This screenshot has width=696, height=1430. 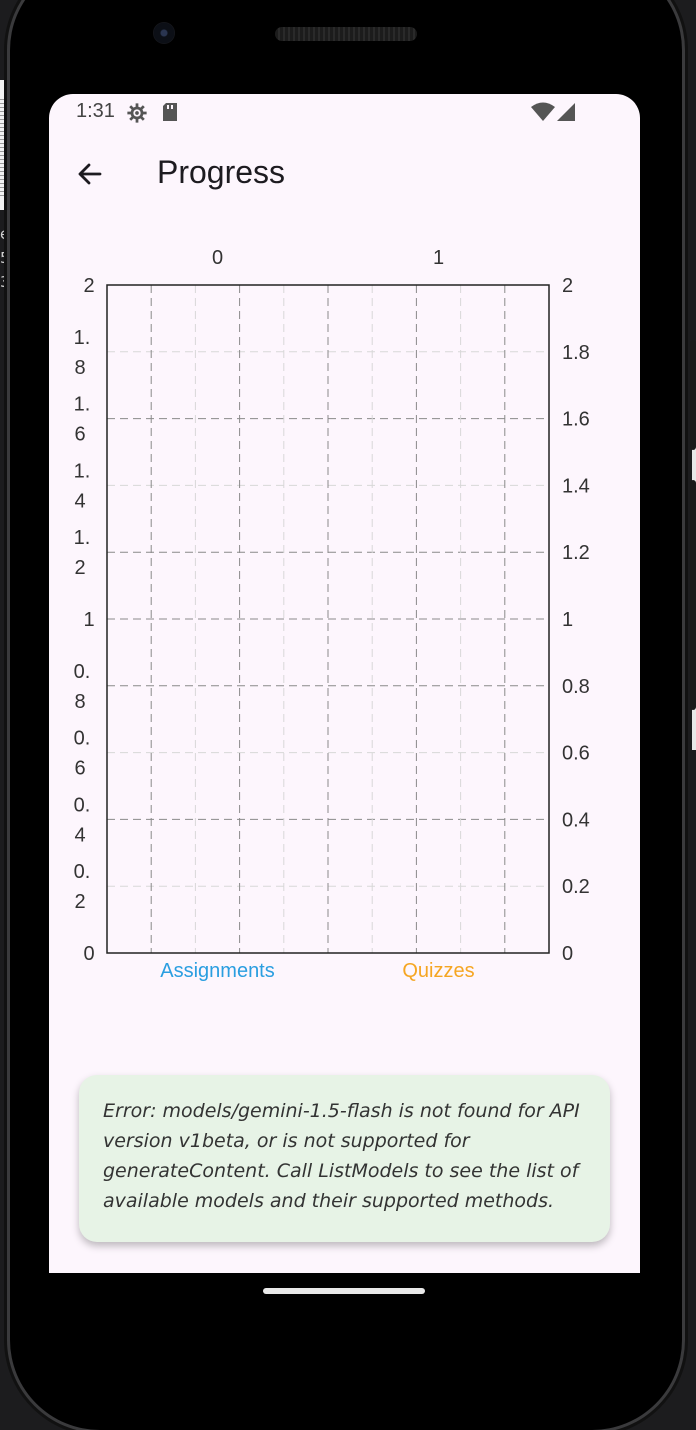 What do you see at coordinates (566, 114) in the screenshot?
I see `cell-signal-icon` at bounding box center [566, 114].